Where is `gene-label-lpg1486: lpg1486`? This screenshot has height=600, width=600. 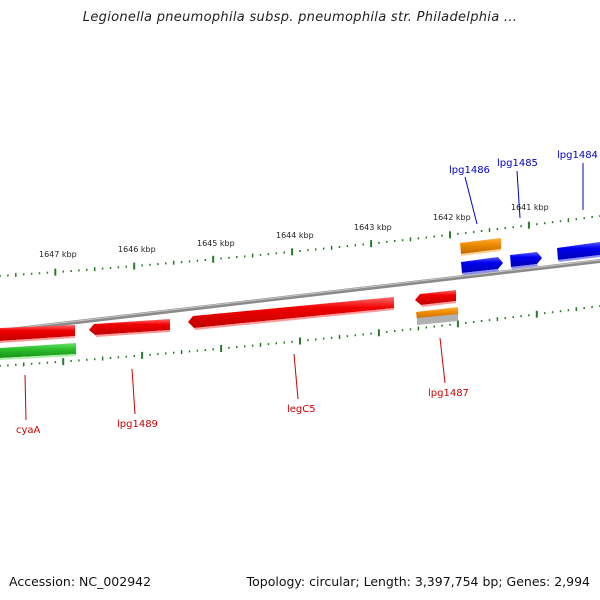
gene-label-lpg1486: lpg1486 is located at coordinates (469, 170).